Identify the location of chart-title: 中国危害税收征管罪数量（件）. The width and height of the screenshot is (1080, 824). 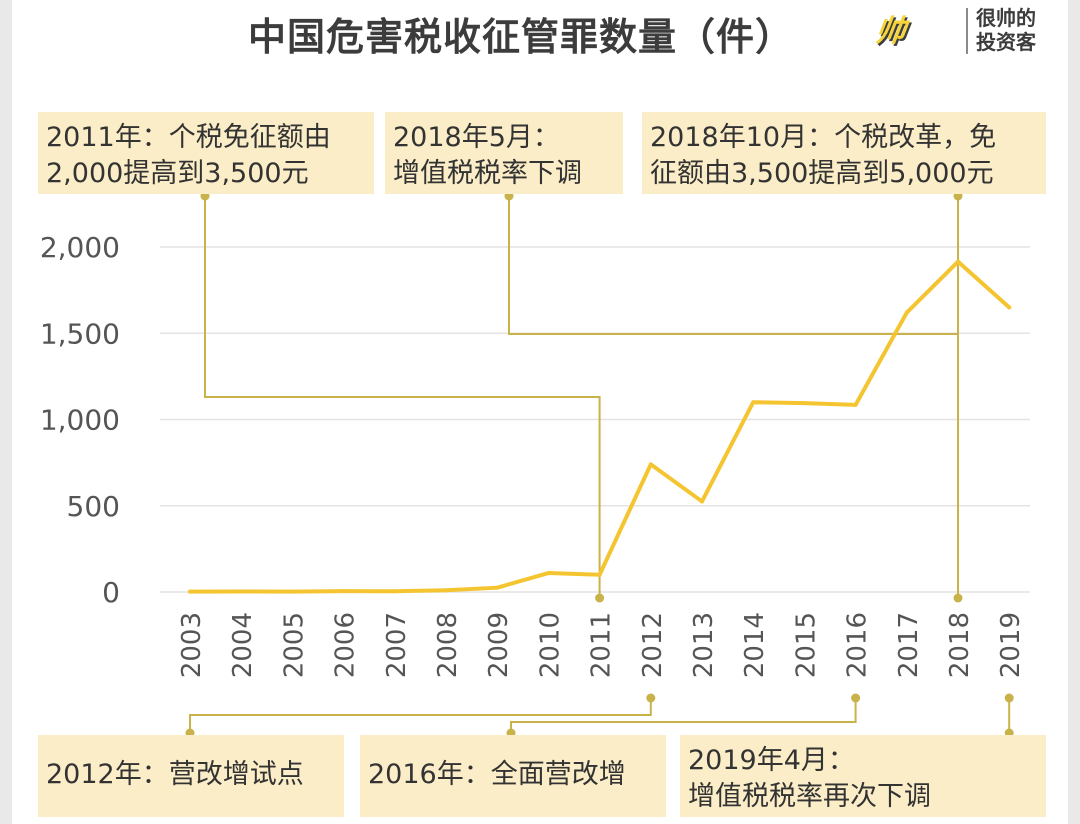
(521, 37).